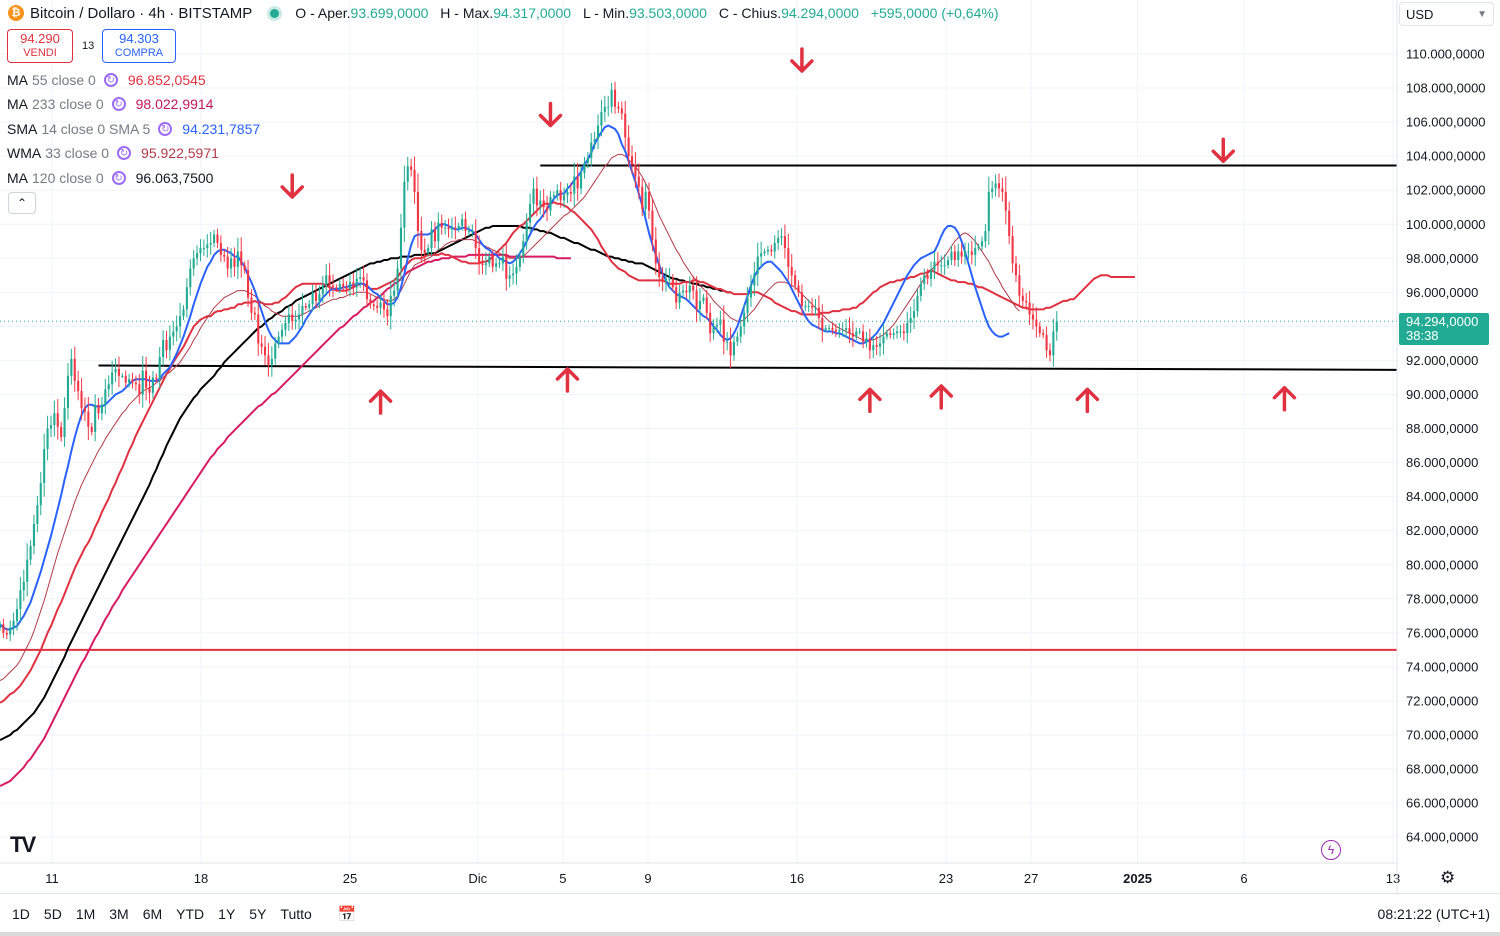 This screenshot has height=936, width=1500. What do you see at coordinates (23, 845) in the screenshot?
I see `tradingview-logo-icon: TV` at bounding box center [23, 845].